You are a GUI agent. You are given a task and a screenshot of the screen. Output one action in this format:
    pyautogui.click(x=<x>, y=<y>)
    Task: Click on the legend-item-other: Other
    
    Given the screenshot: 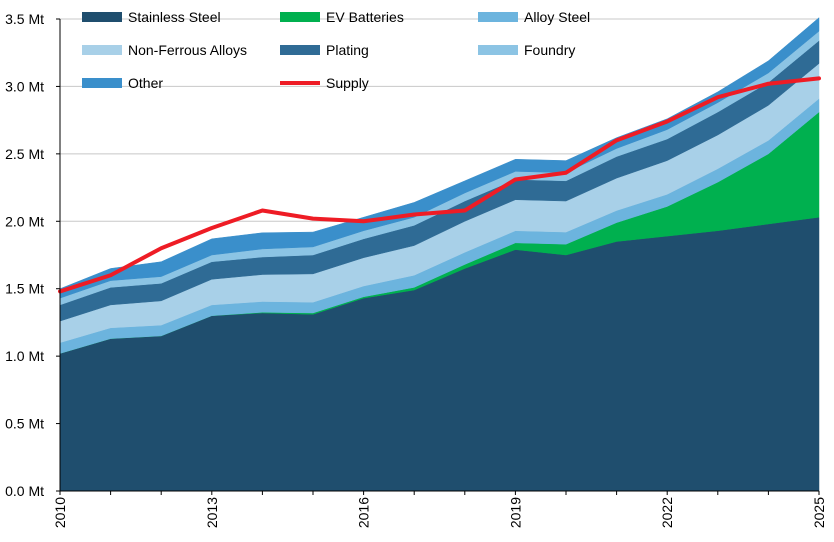 What is the action you would take?
    pyautogui.click(x=122, y=83)
    